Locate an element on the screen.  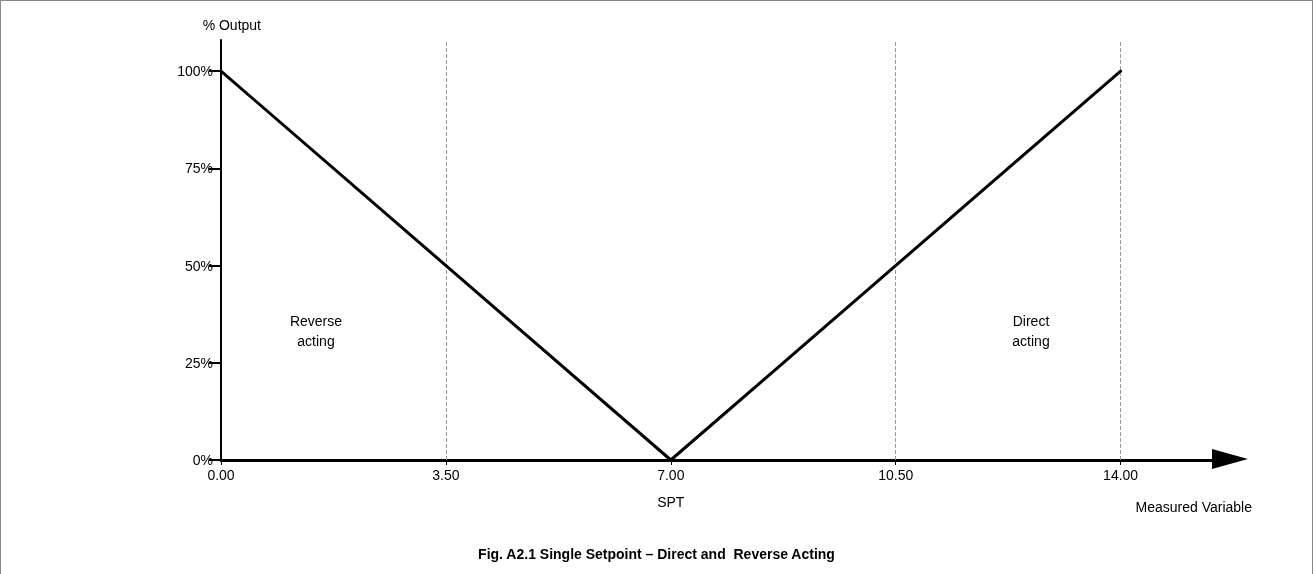
text: Fig. A2.1 Single Setpoint – Direct and Reverse Acting is located at coordinates (656, 554).